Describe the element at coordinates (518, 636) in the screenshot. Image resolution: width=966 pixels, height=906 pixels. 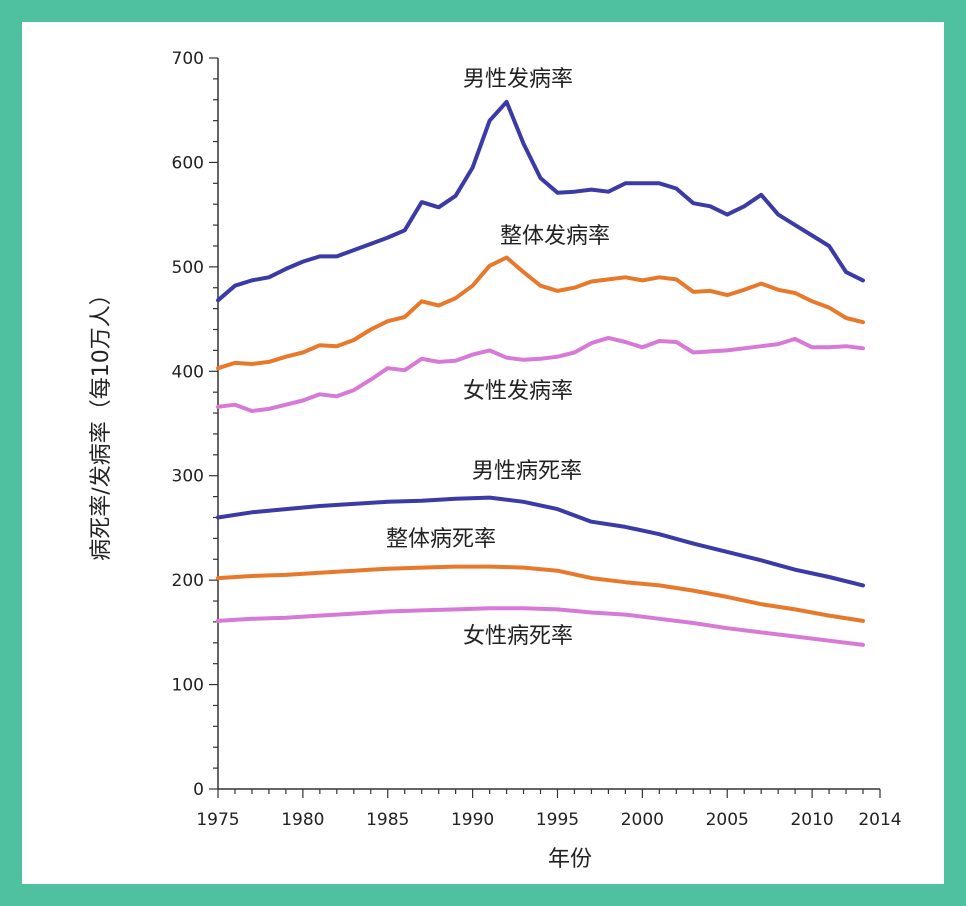
I see `series-label-5: 女性病死率` at that location.